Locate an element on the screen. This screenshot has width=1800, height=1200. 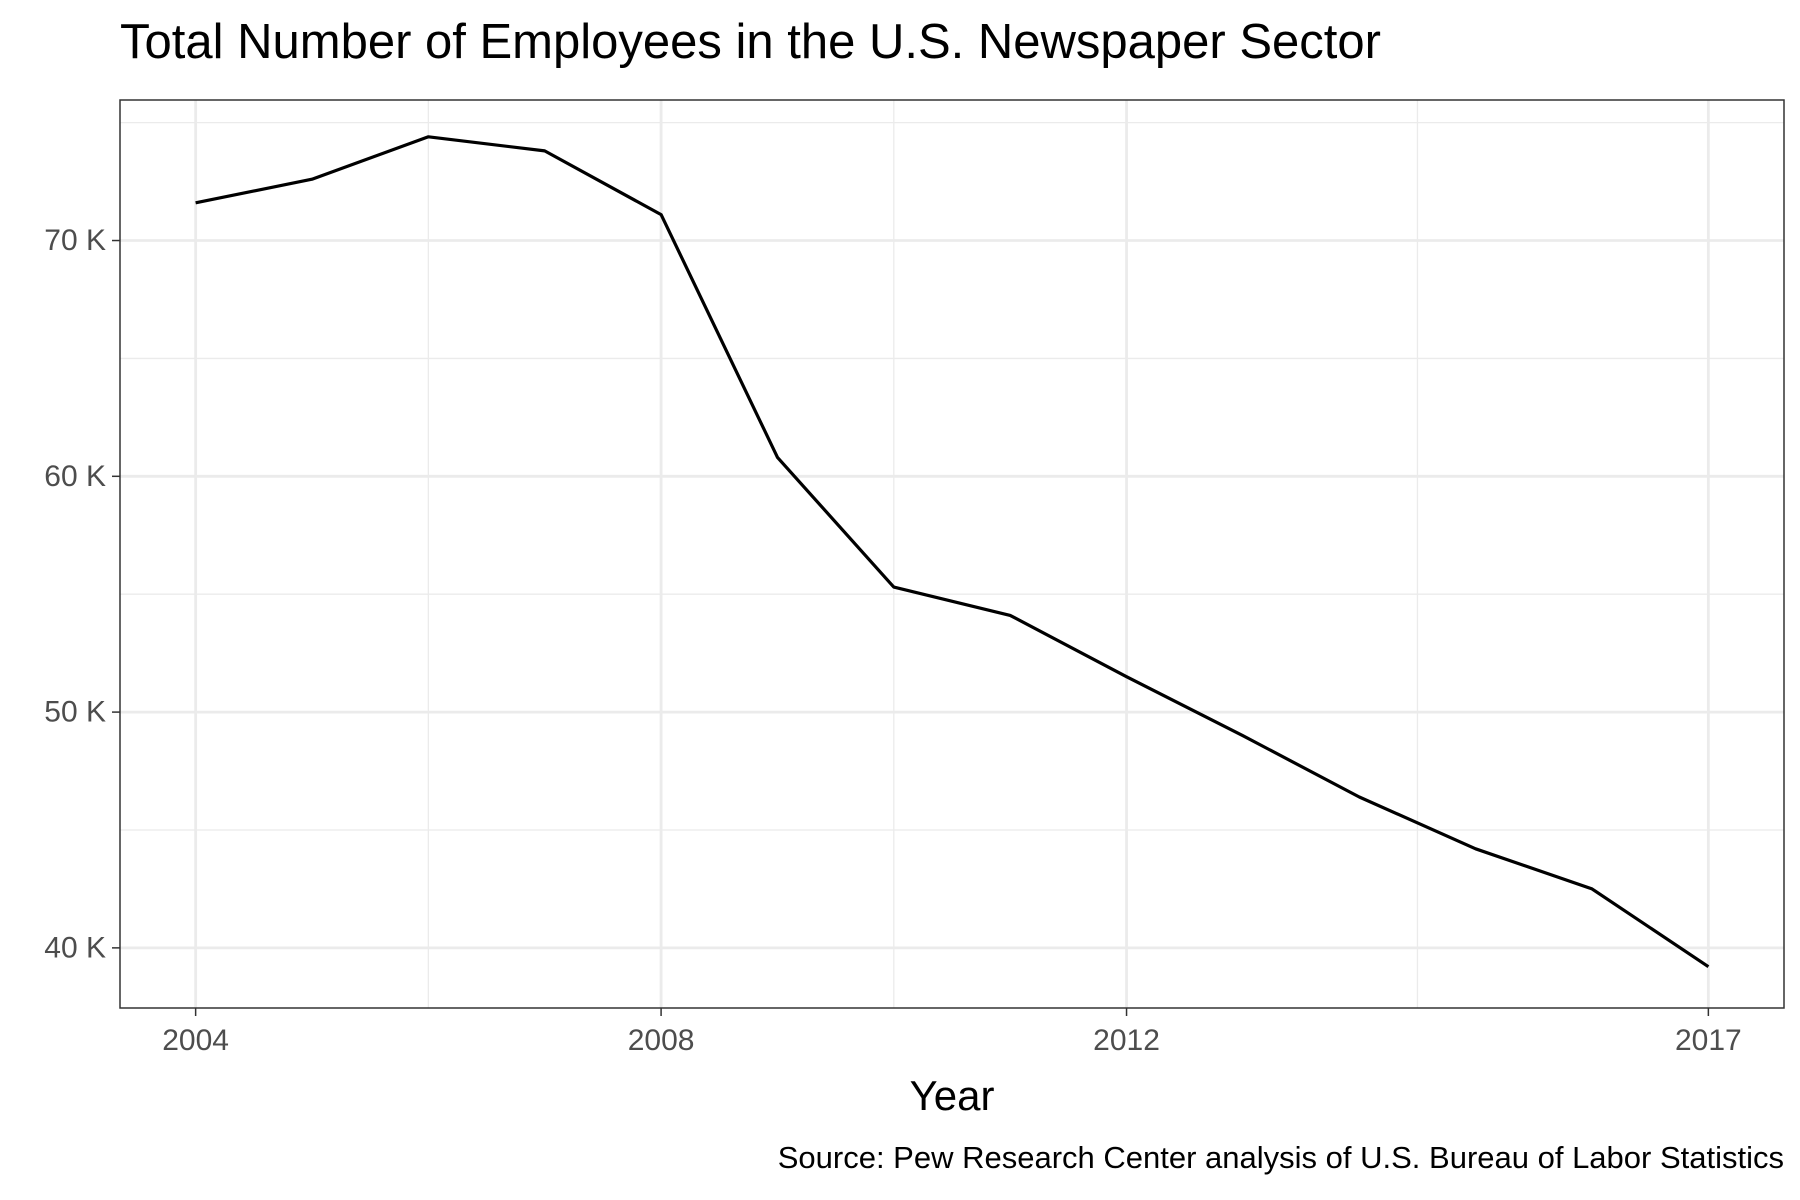
x-tick-label: 2004 is located at coordinates (195, 1040).